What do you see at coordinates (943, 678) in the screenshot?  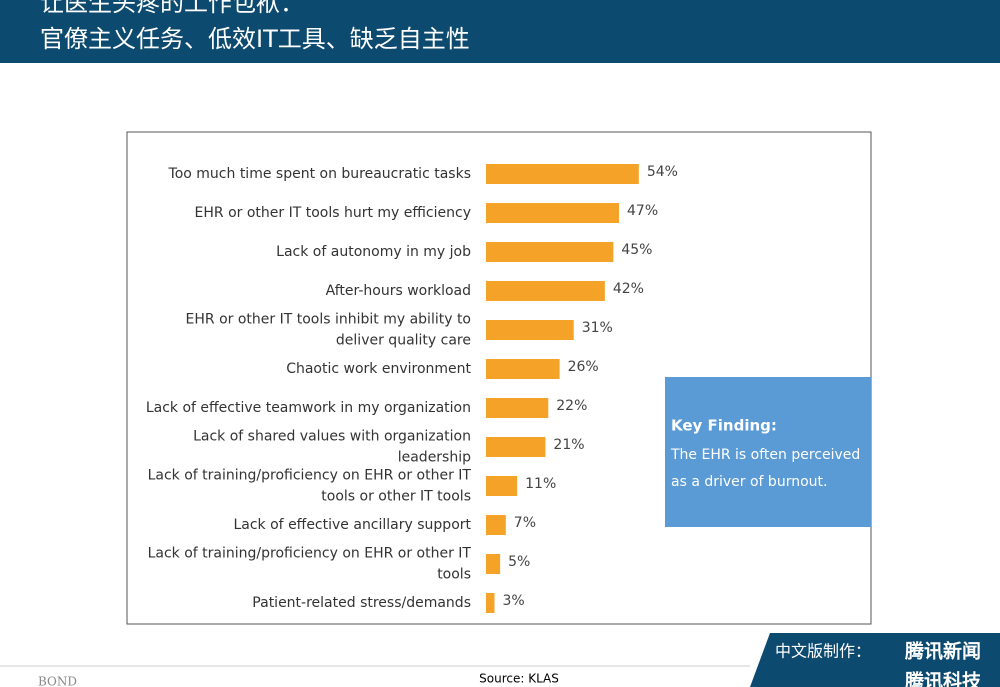 I see `brand: 腾讯科技` at bounding box center [943, 678].